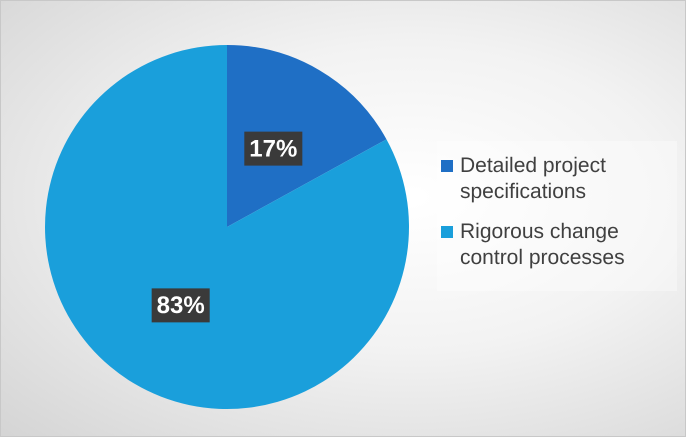  I want to click on data-label: 17%, so click(273, 148).